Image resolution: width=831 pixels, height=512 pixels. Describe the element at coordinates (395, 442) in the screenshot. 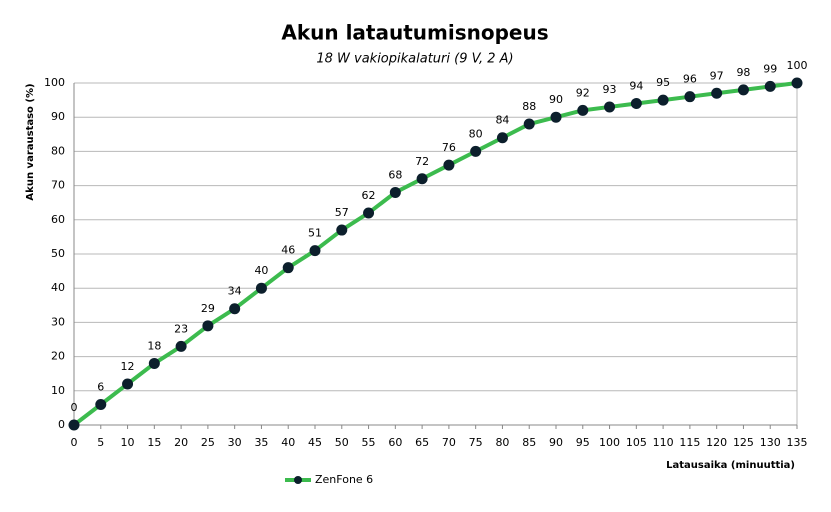

I see `x-tick-label: 60` at that location.